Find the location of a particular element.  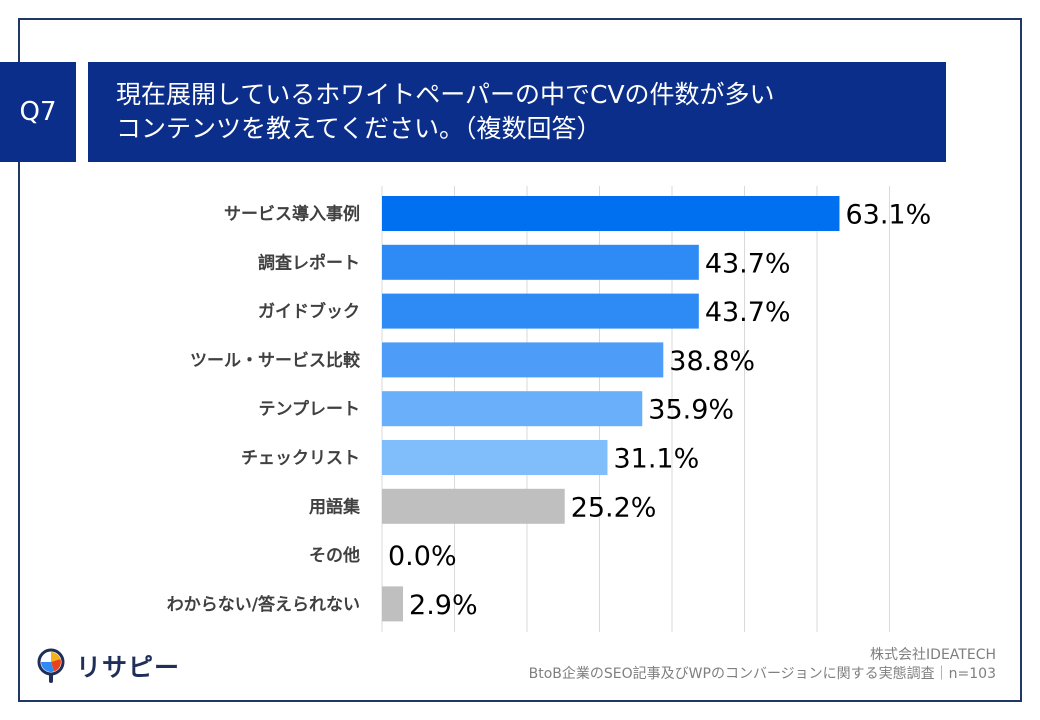

company-name: 株式会社IDEATECH is located at coordinates (933, 655).